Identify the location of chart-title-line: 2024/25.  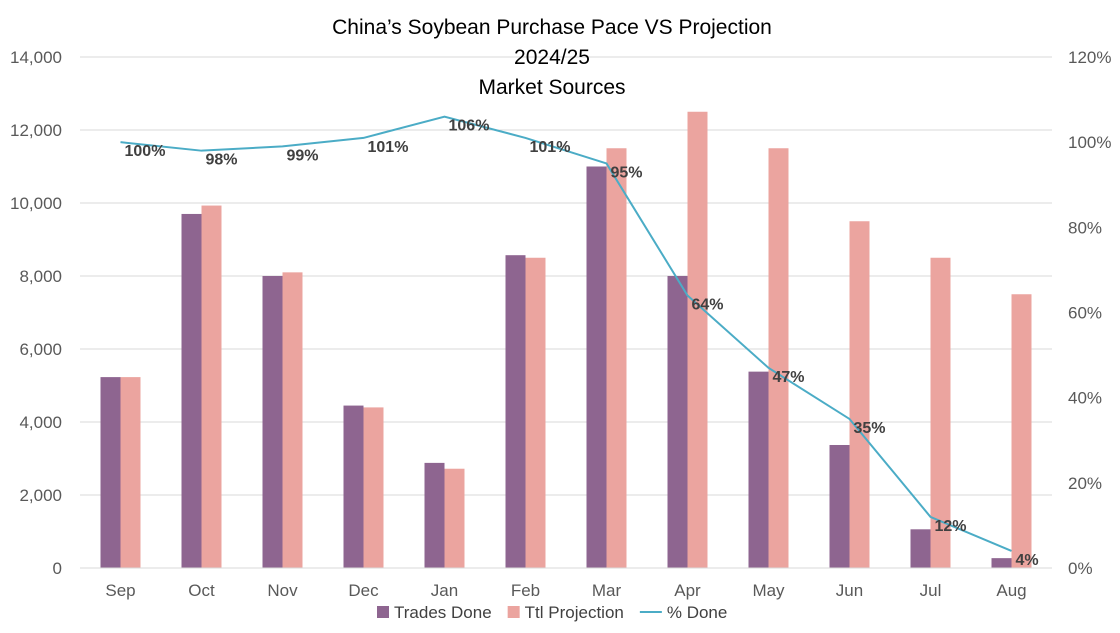
(552, 57).